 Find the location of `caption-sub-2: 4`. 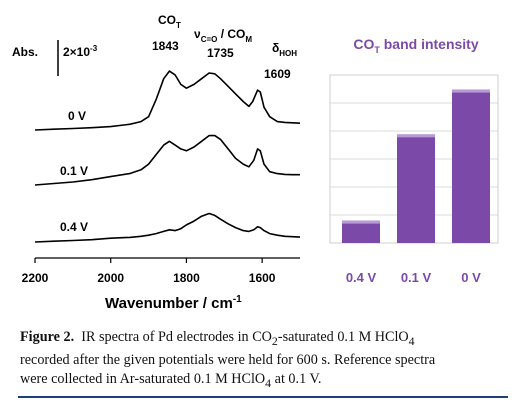

caption-sub-2: 4 is located at coordinates (411, 340).